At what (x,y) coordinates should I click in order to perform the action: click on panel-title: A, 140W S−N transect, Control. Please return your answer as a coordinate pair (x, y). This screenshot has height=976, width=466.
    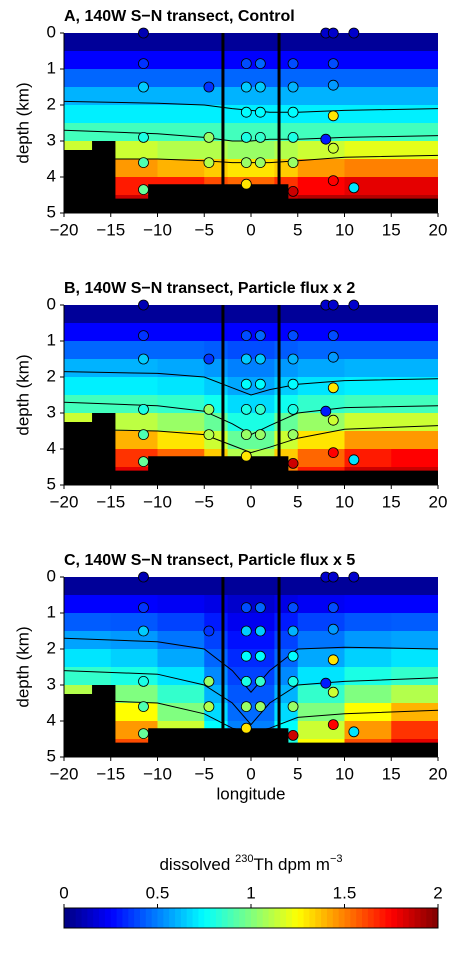
    Looking at the image, I should click on (179, 16).